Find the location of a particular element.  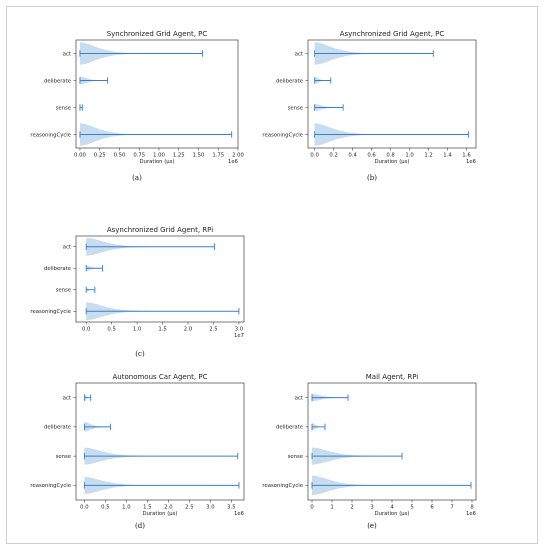

xtick-label: 0 is located at coordinates (312, 508).